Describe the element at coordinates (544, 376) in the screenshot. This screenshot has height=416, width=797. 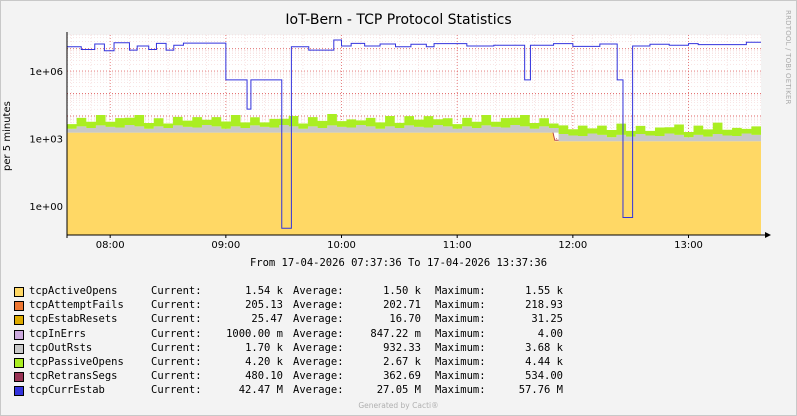
I see `maximum-value: 534.00` at that location.